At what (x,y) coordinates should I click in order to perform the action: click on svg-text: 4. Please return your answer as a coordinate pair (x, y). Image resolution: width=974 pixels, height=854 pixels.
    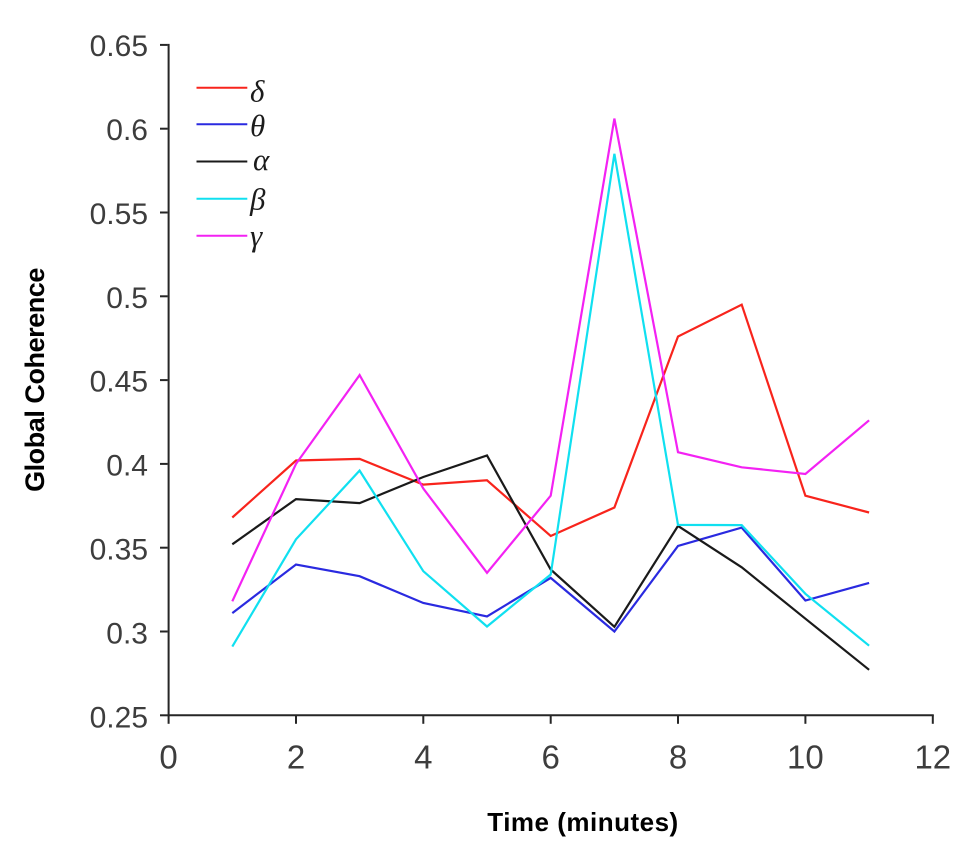
    Looking at the image, I should click on (423, 757).